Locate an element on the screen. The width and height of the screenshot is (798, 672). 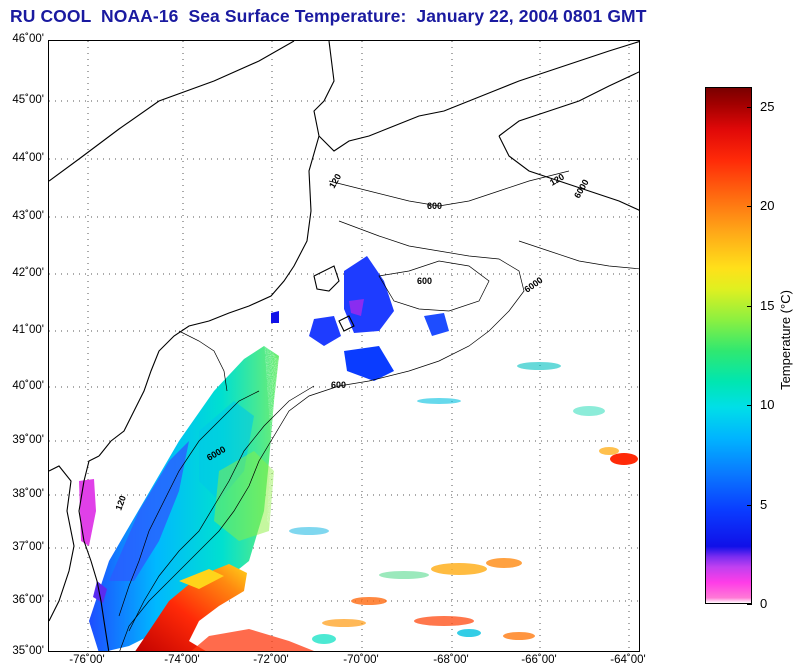
colorbar-tick-label: 25 is located at coordinates (767, 106).